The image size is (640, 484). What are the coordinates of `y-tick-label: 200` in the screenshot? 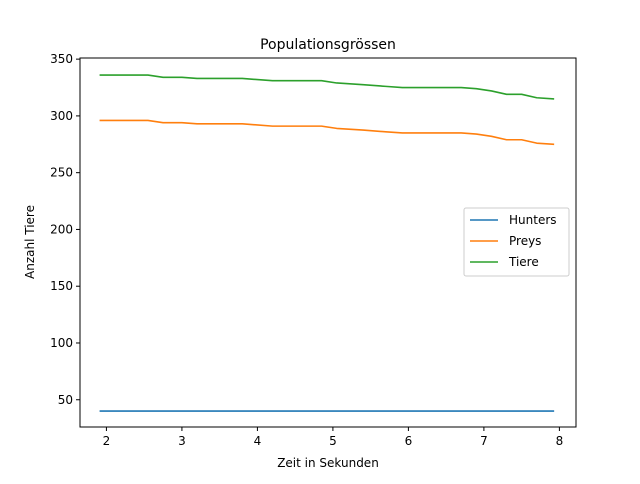 It's located at (61, 229).